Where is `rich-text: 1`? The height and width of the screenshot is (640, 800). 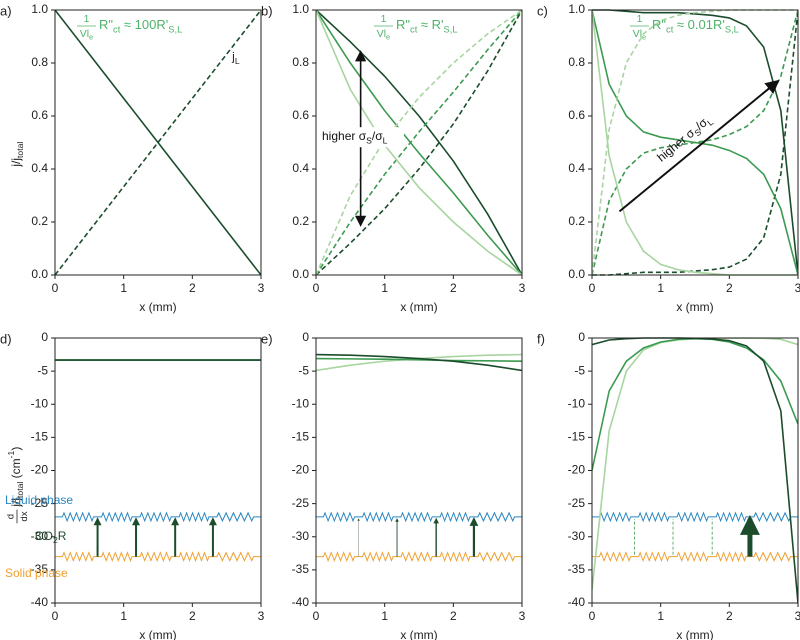 rich-text: 1 is located at coordinates (87, 19).